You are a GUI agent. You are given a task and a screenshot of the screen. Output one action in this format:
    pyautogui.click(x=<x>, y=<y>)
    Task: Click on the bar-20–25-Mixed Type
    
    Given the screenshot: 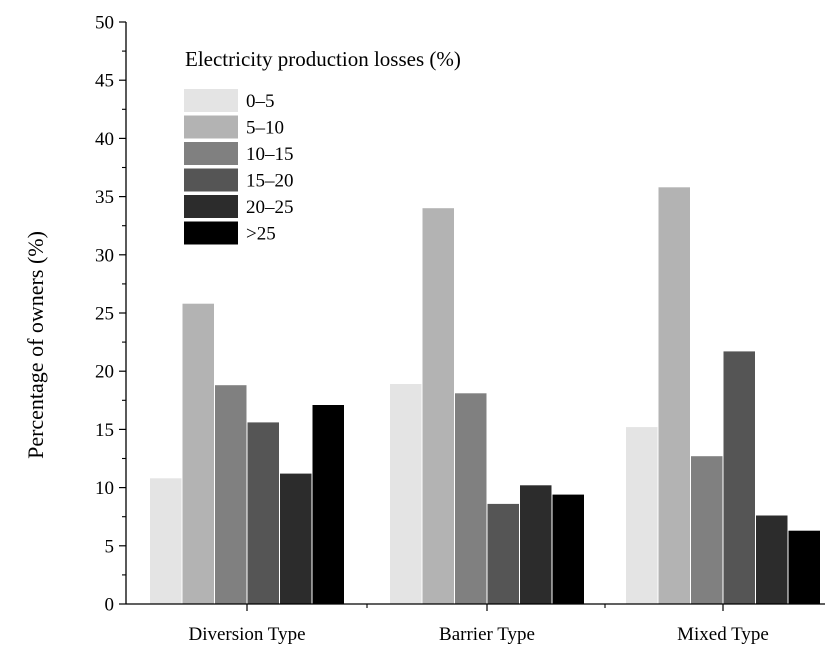 What is the action you would take?
    pyautogui.click(x=772, y=559)
    